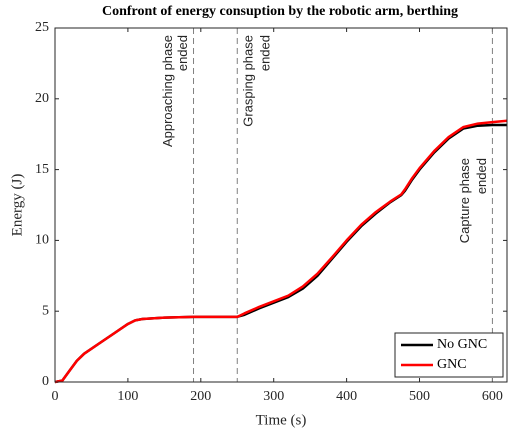 The width and height of the screenshot is (515, 431). I want to click on x-tick-label: 500, so click(419, 396).